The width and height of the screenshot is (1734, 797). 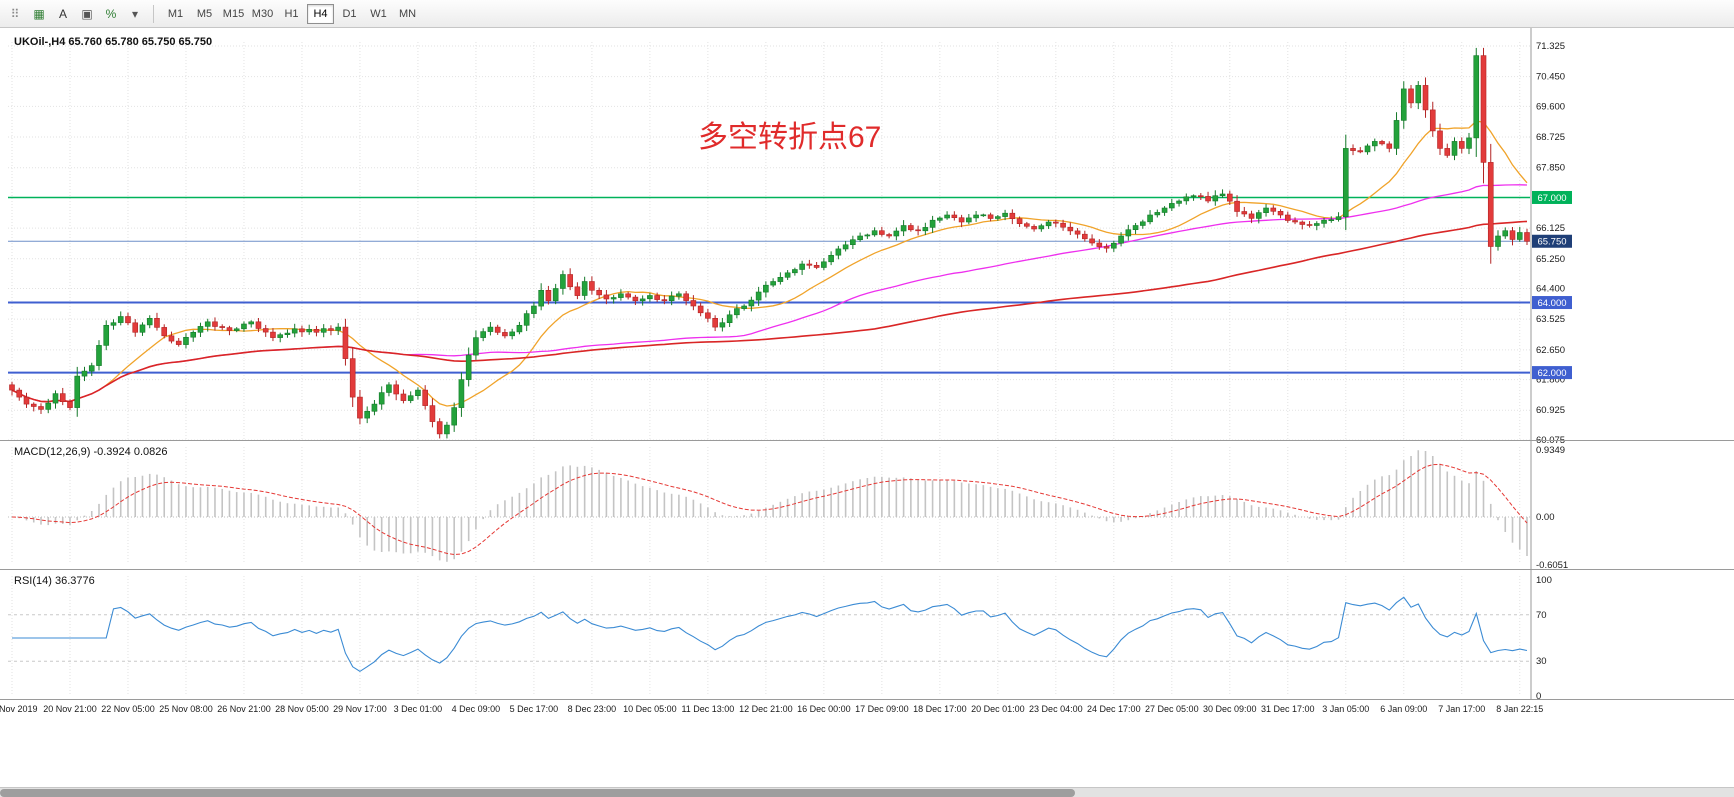 What do you see at coordinates (302, 709) in the screenshot?
I see `svg-text: 28 Nov 05:00` at bounding box center [302, 709].